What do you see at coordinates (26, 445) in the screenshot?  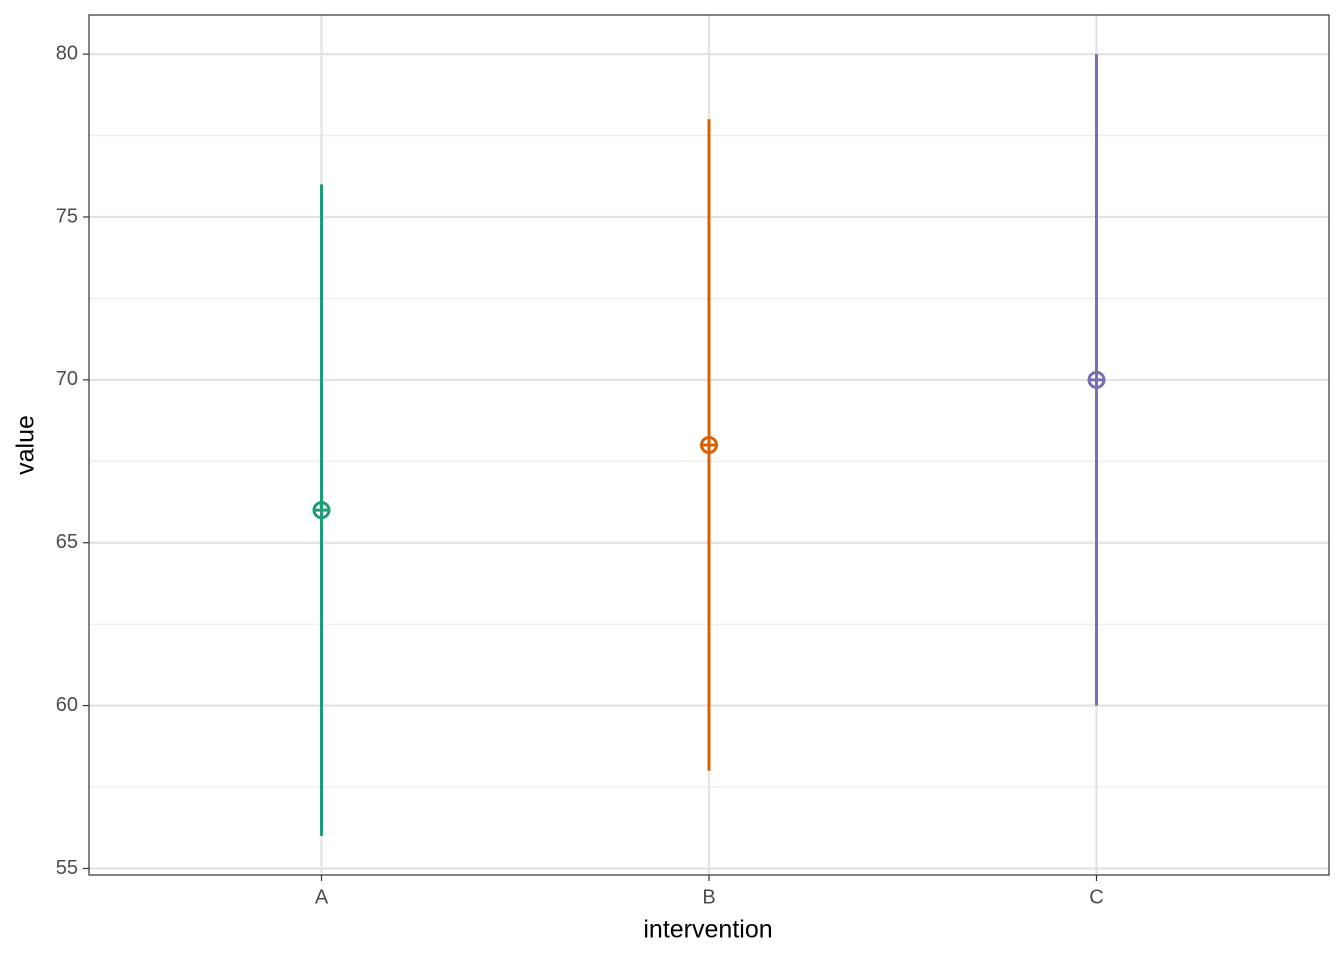 I see `y-axis-title: value` at bounding box center [26, 445].